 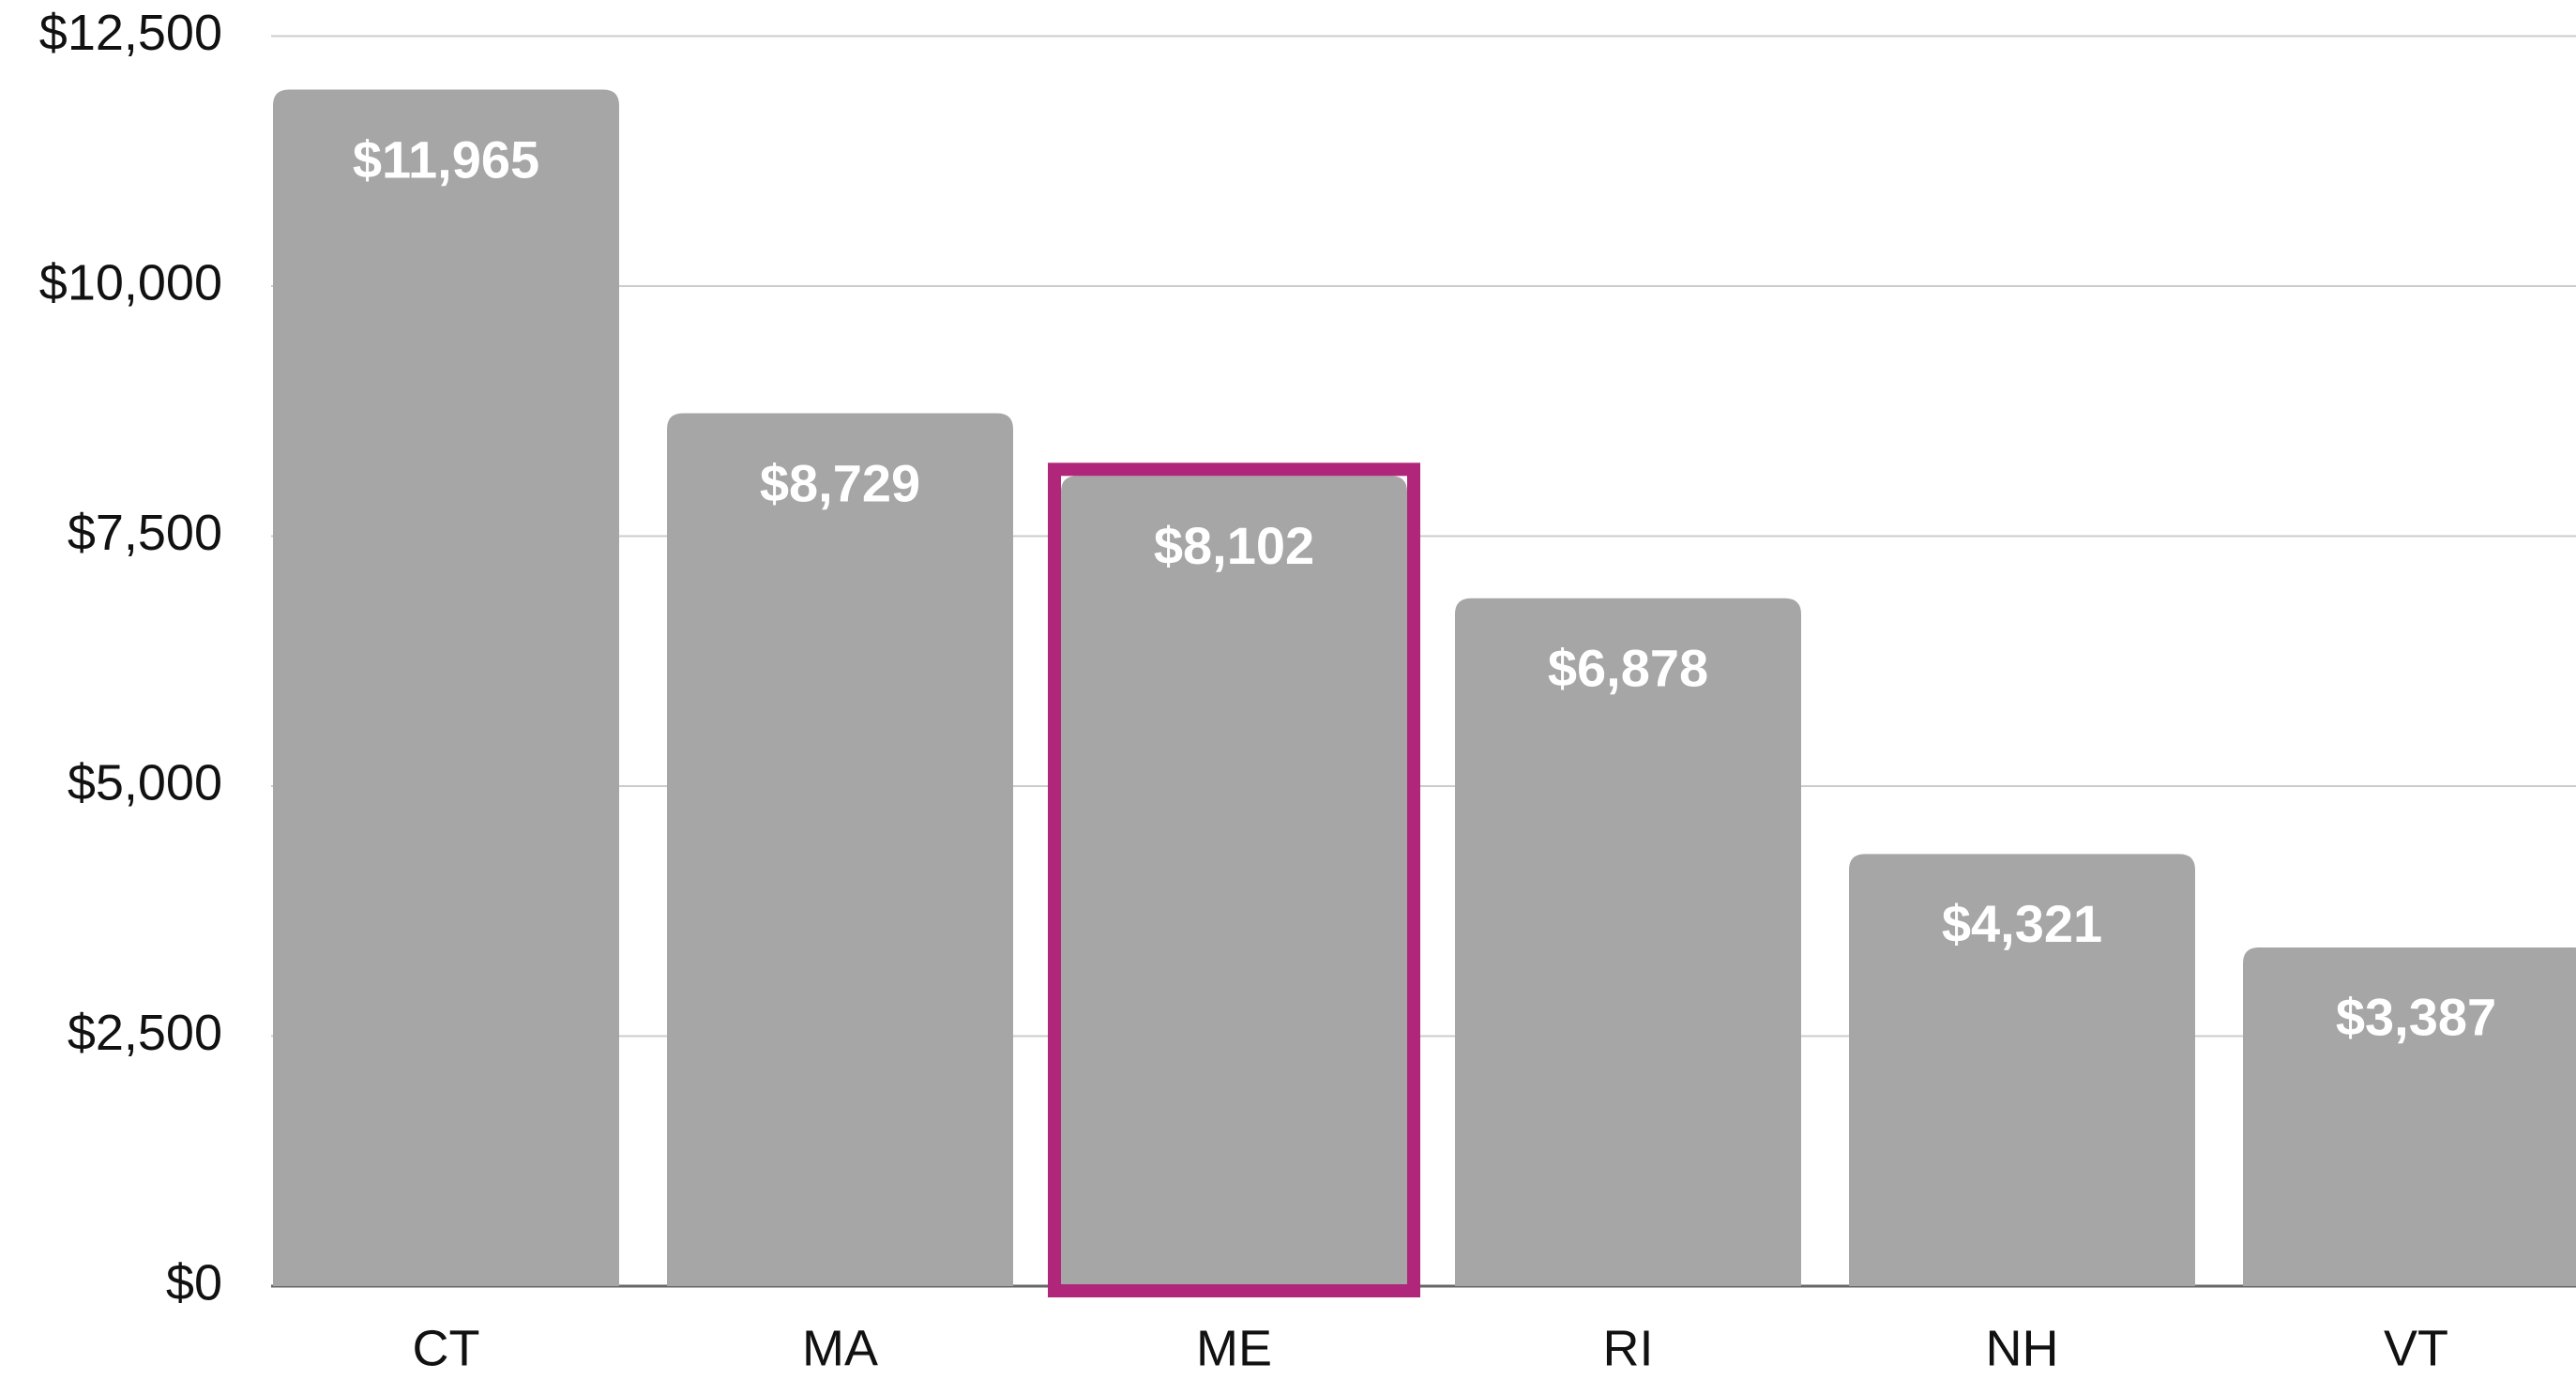 What do you see at coordinates (840, 483) in the screenshot?
I see `value-label: $8,729` at bounding box center [840, 483].